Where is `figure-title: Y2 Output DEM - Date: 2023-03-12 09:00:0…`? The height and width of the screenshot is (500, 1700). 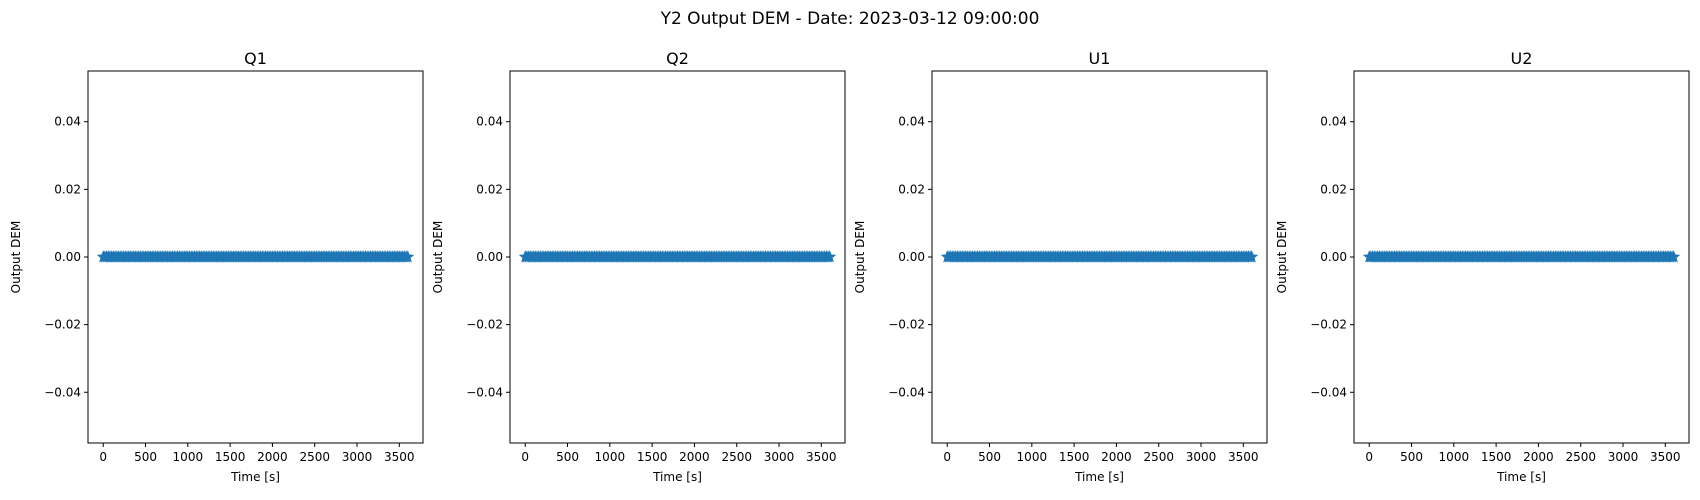 figure-title: Y2 Output DEM - Date: 2023-03-12 09:00:0… is located at coordinates (850, 19).